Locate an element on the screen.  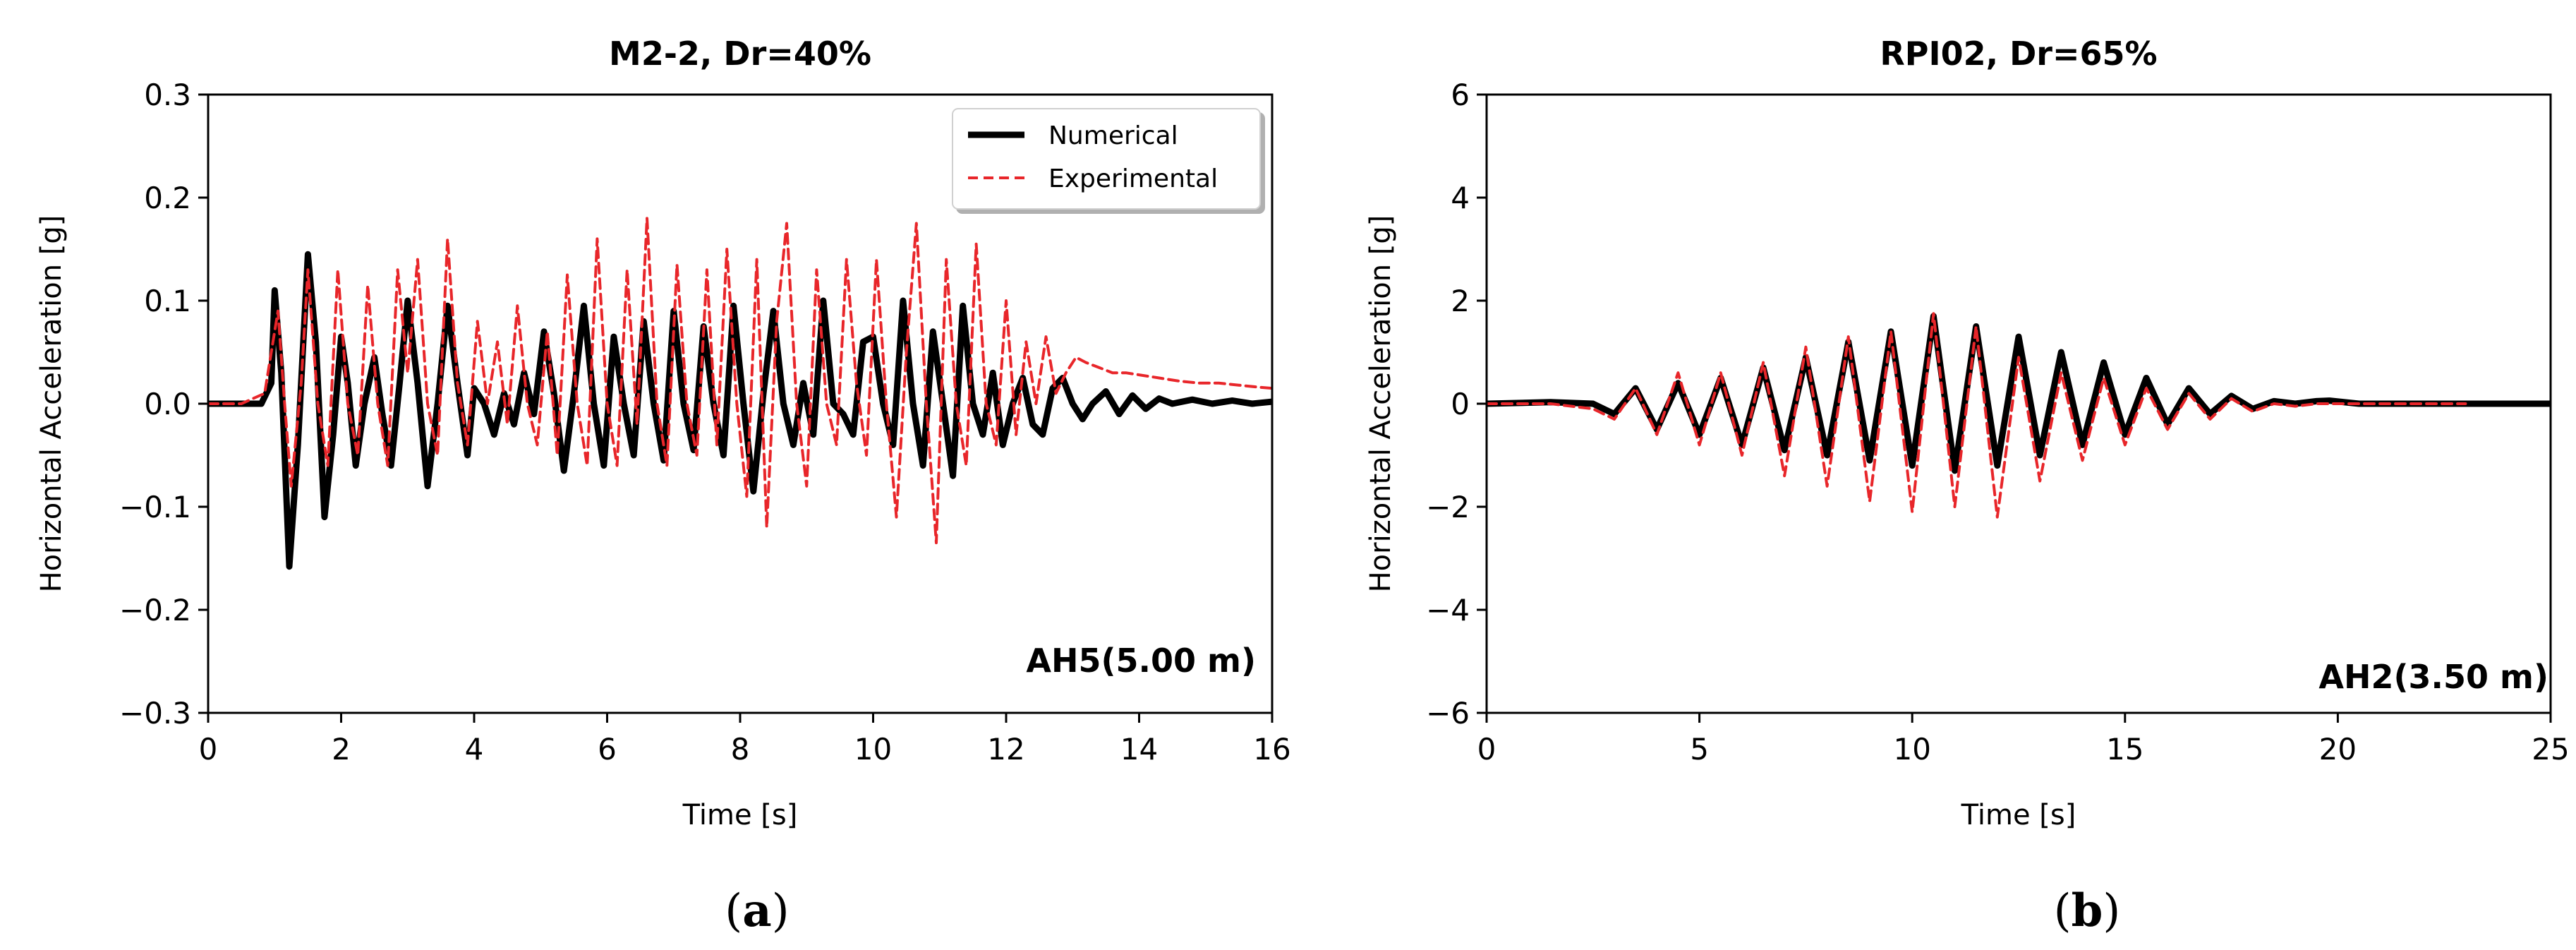
y-tick-label: 0.0 is located at coordinates (168, 404).